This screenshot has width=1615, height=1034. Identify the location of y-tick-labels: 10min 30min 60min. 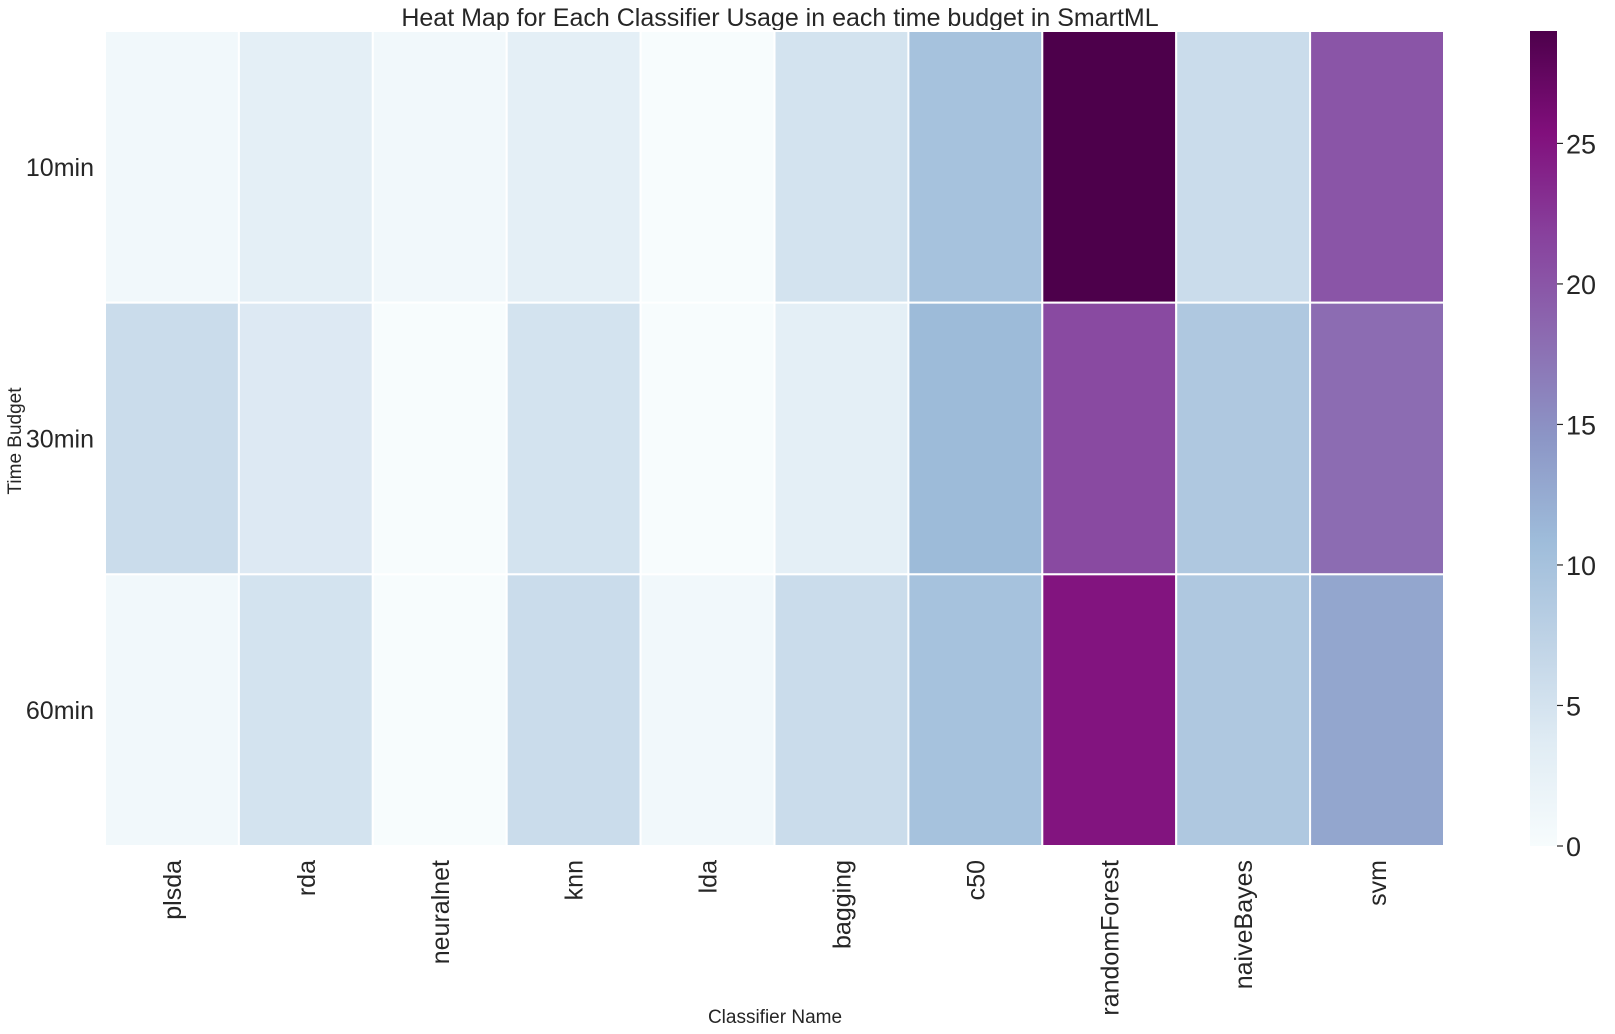
(60, 439).